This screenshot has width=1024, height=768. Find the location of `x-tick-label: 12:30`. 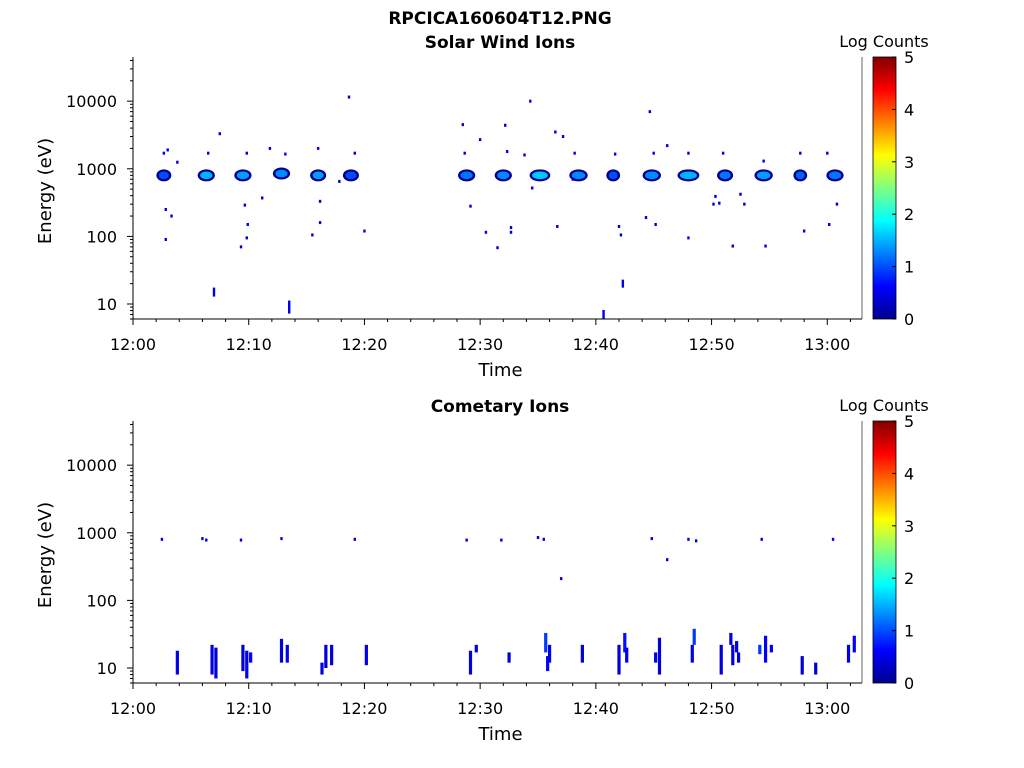

x-tick-label: 12:30 is located at coordinates (480, 708).